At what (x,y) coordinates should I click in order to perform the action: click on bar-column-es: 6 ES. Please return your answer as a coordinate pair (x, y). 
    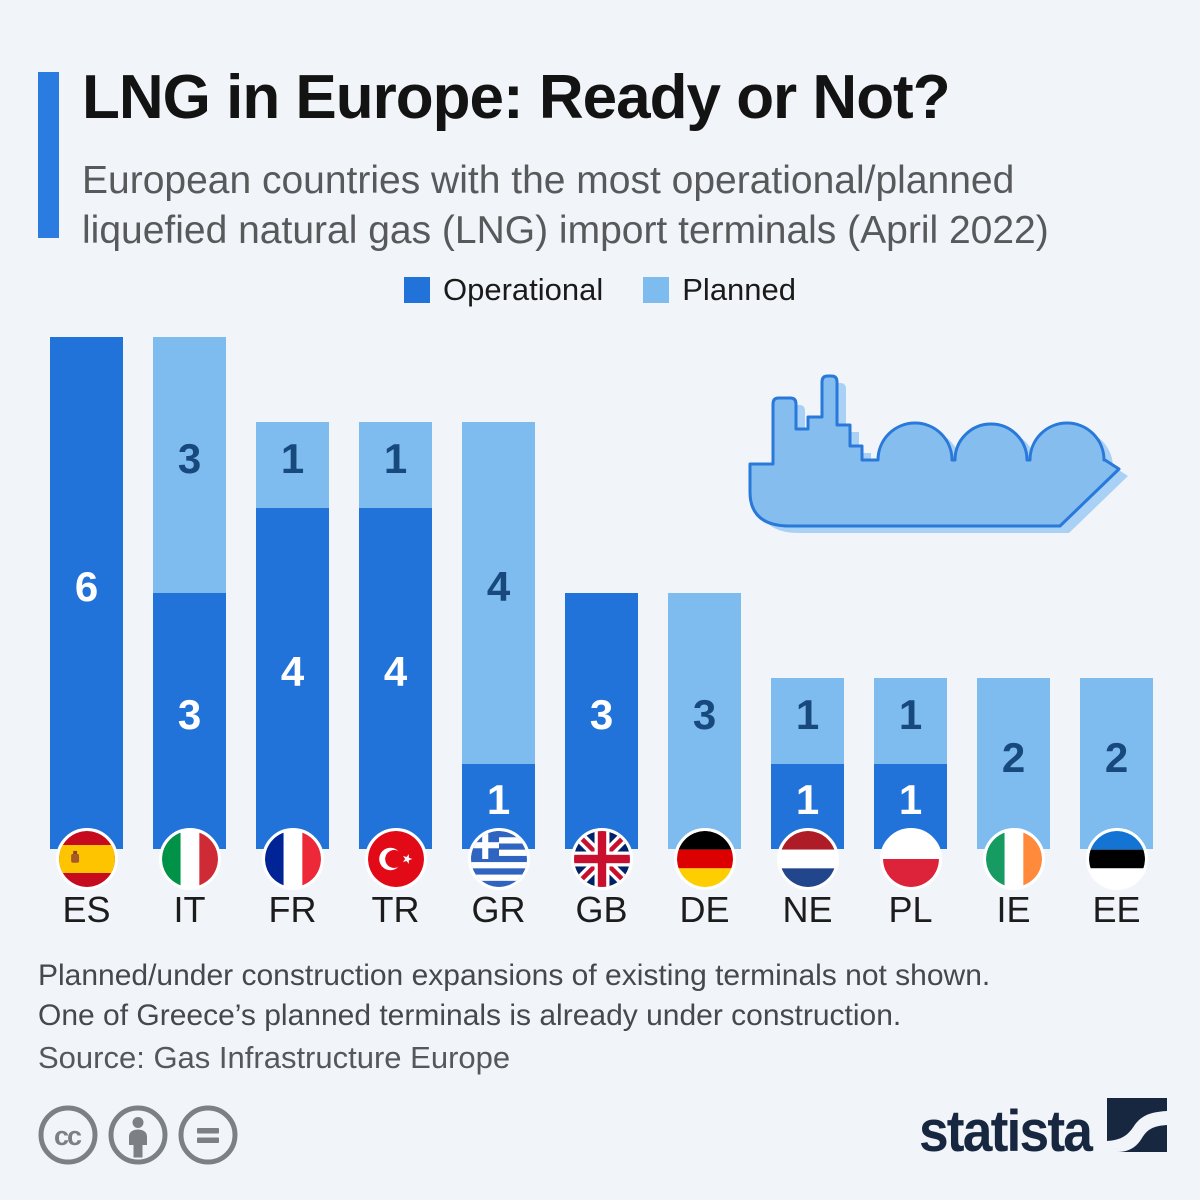
    Looking at the image, I should click on (86, 632).